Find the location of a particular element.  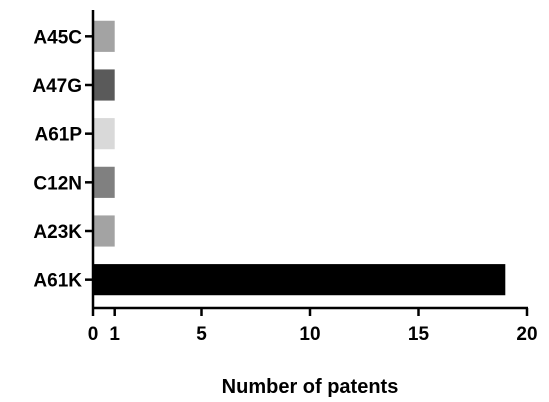

y-axis: A45C A47G A61P C12N A23K A61K is located at coordinates (63, 159).